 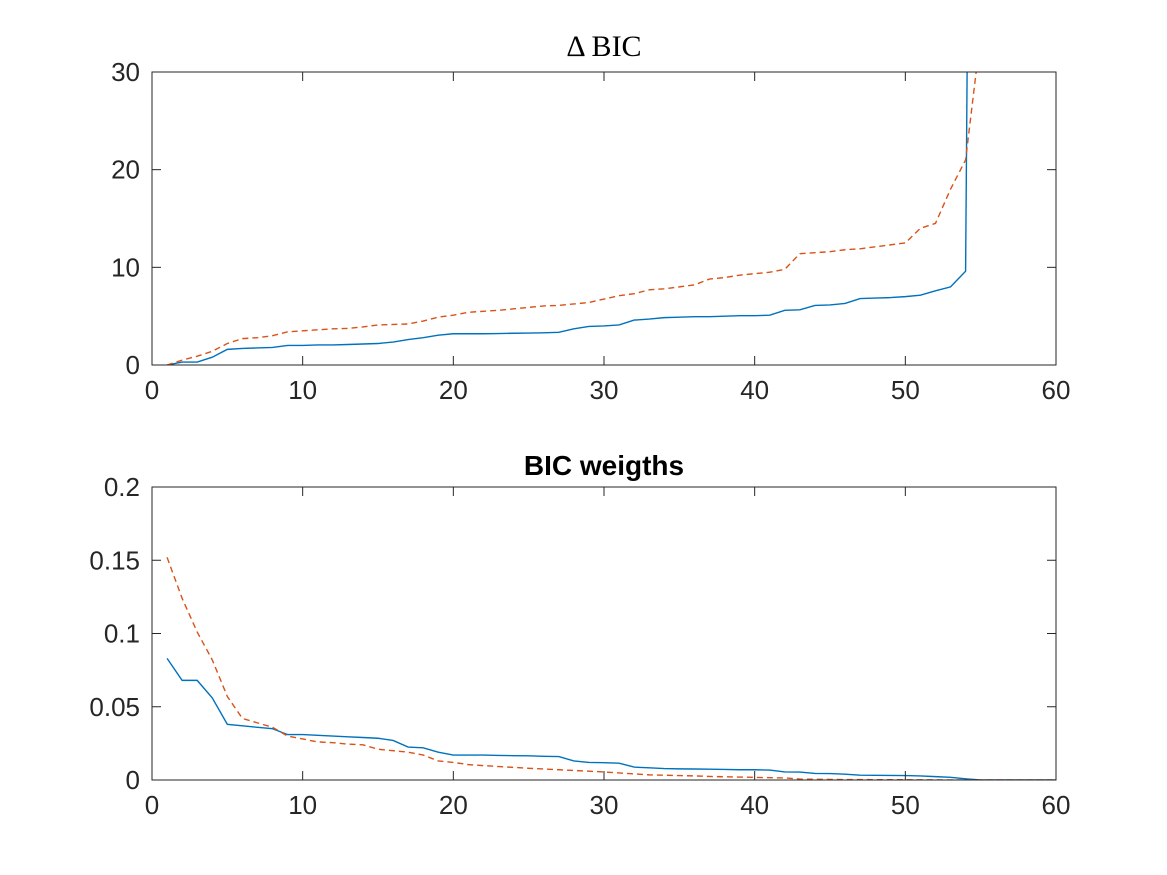 What do you see at coordinates (114, 560) in the screenshot?
I see `y-tick-label: 0.15` at bounding box center [114, 560].